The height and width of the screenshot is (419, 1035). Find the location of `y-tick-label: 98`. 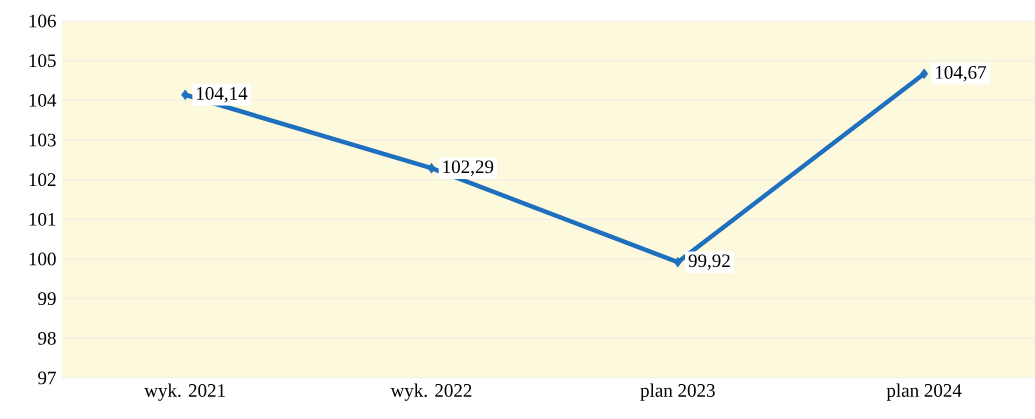

y-tick-label: 98 is located at coordinates (47, 338).